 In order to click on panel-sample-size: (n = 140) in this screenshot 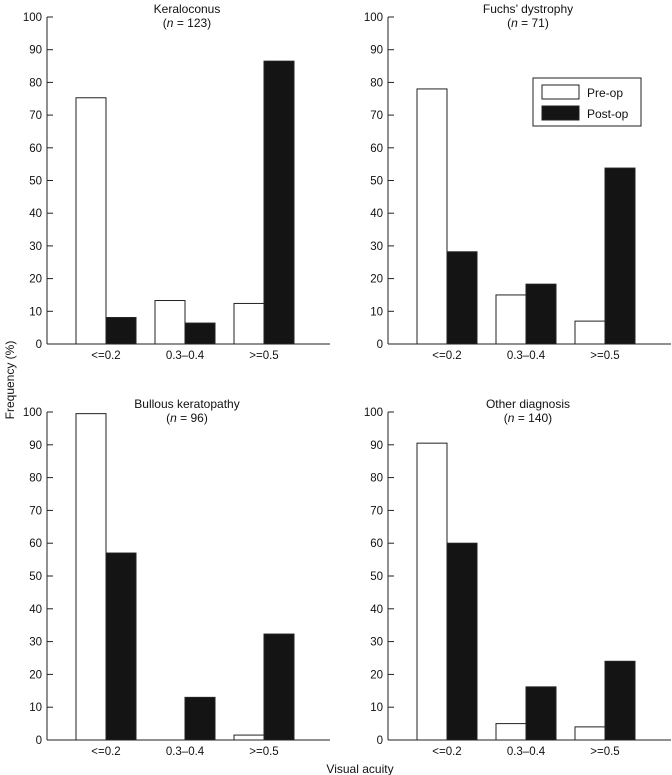, I will do `click(528, 418)`.